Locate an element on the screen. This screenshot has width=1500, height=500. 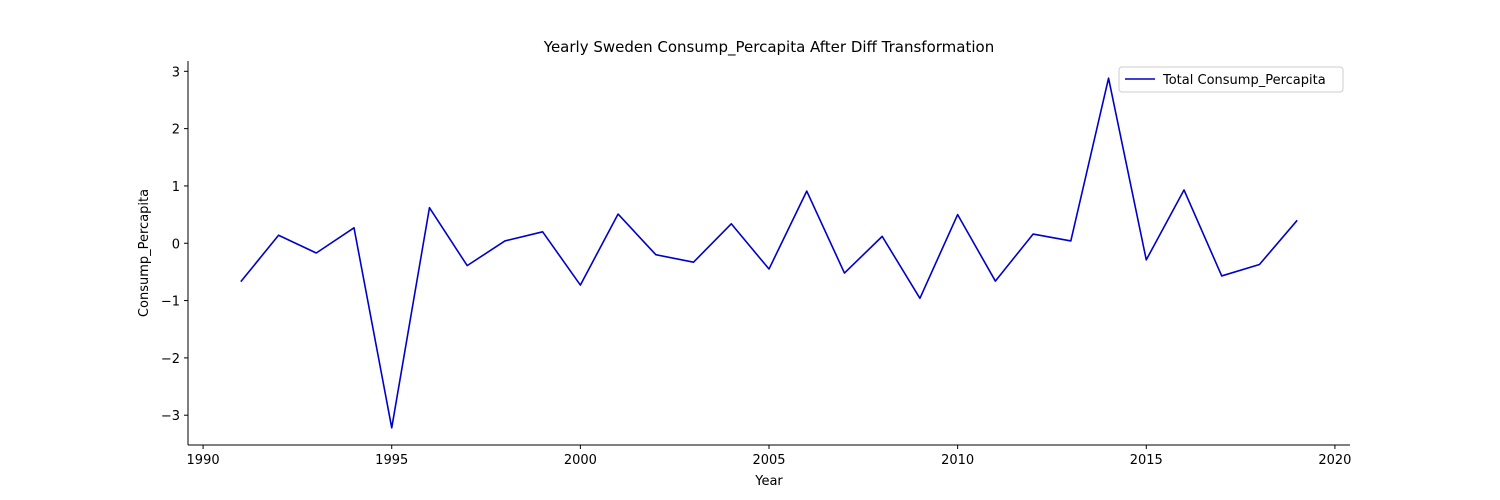
x-tick-label: 2020 is located at coordinates (1334, 460).